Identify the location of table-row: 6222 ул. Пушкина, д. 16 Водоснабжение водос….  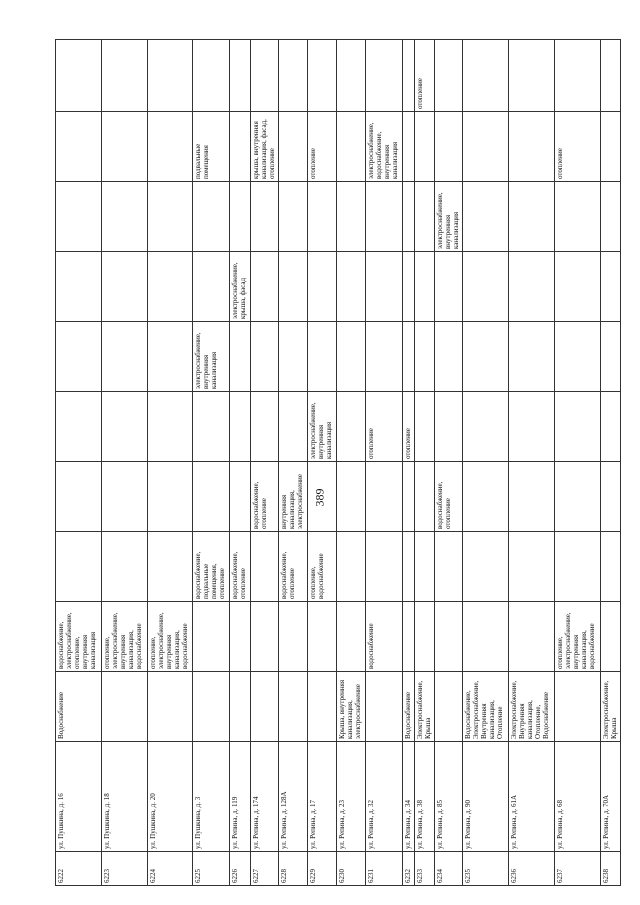
(78, 462).